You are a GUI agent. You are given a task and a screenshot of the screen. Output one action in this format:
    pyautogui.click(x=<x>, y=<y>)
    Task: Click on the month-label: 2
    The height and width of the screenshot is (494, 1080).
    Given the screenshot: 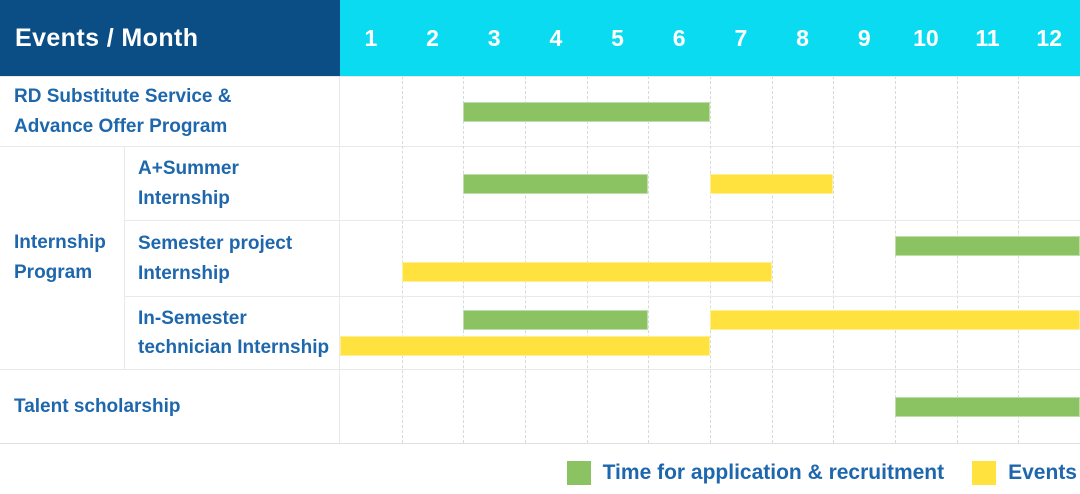 What is the action you would take?
    pyautogui.click(x=432, y=37)
    